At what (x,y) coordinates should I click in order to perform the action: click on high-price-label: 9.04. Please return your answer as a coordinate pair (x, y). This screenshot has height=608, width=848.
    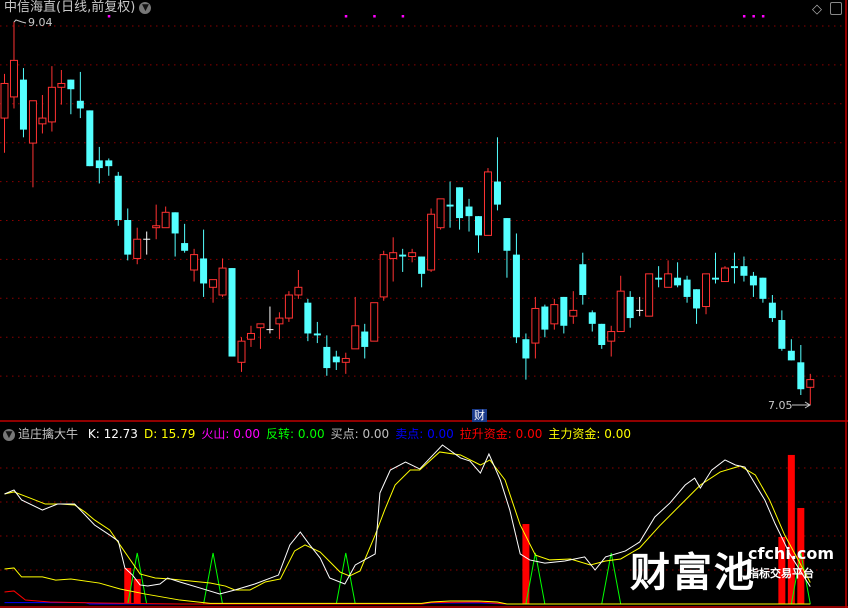
    Looking at the image, I should click on (40, 22).